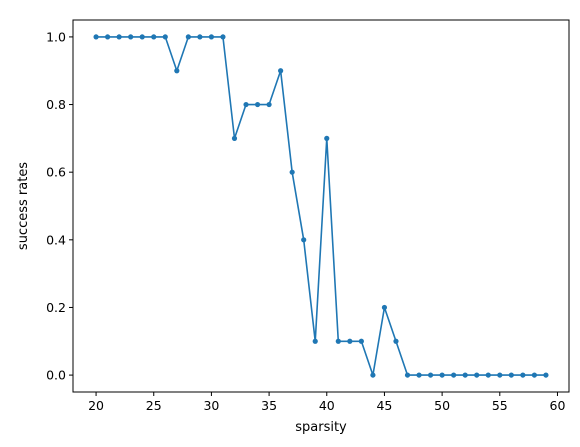 The image size is (580, 447). What do you see at coordinates (442, 405) in the screenshot?
I see `x-tick-label: 50` at bounding box center [442, 405].